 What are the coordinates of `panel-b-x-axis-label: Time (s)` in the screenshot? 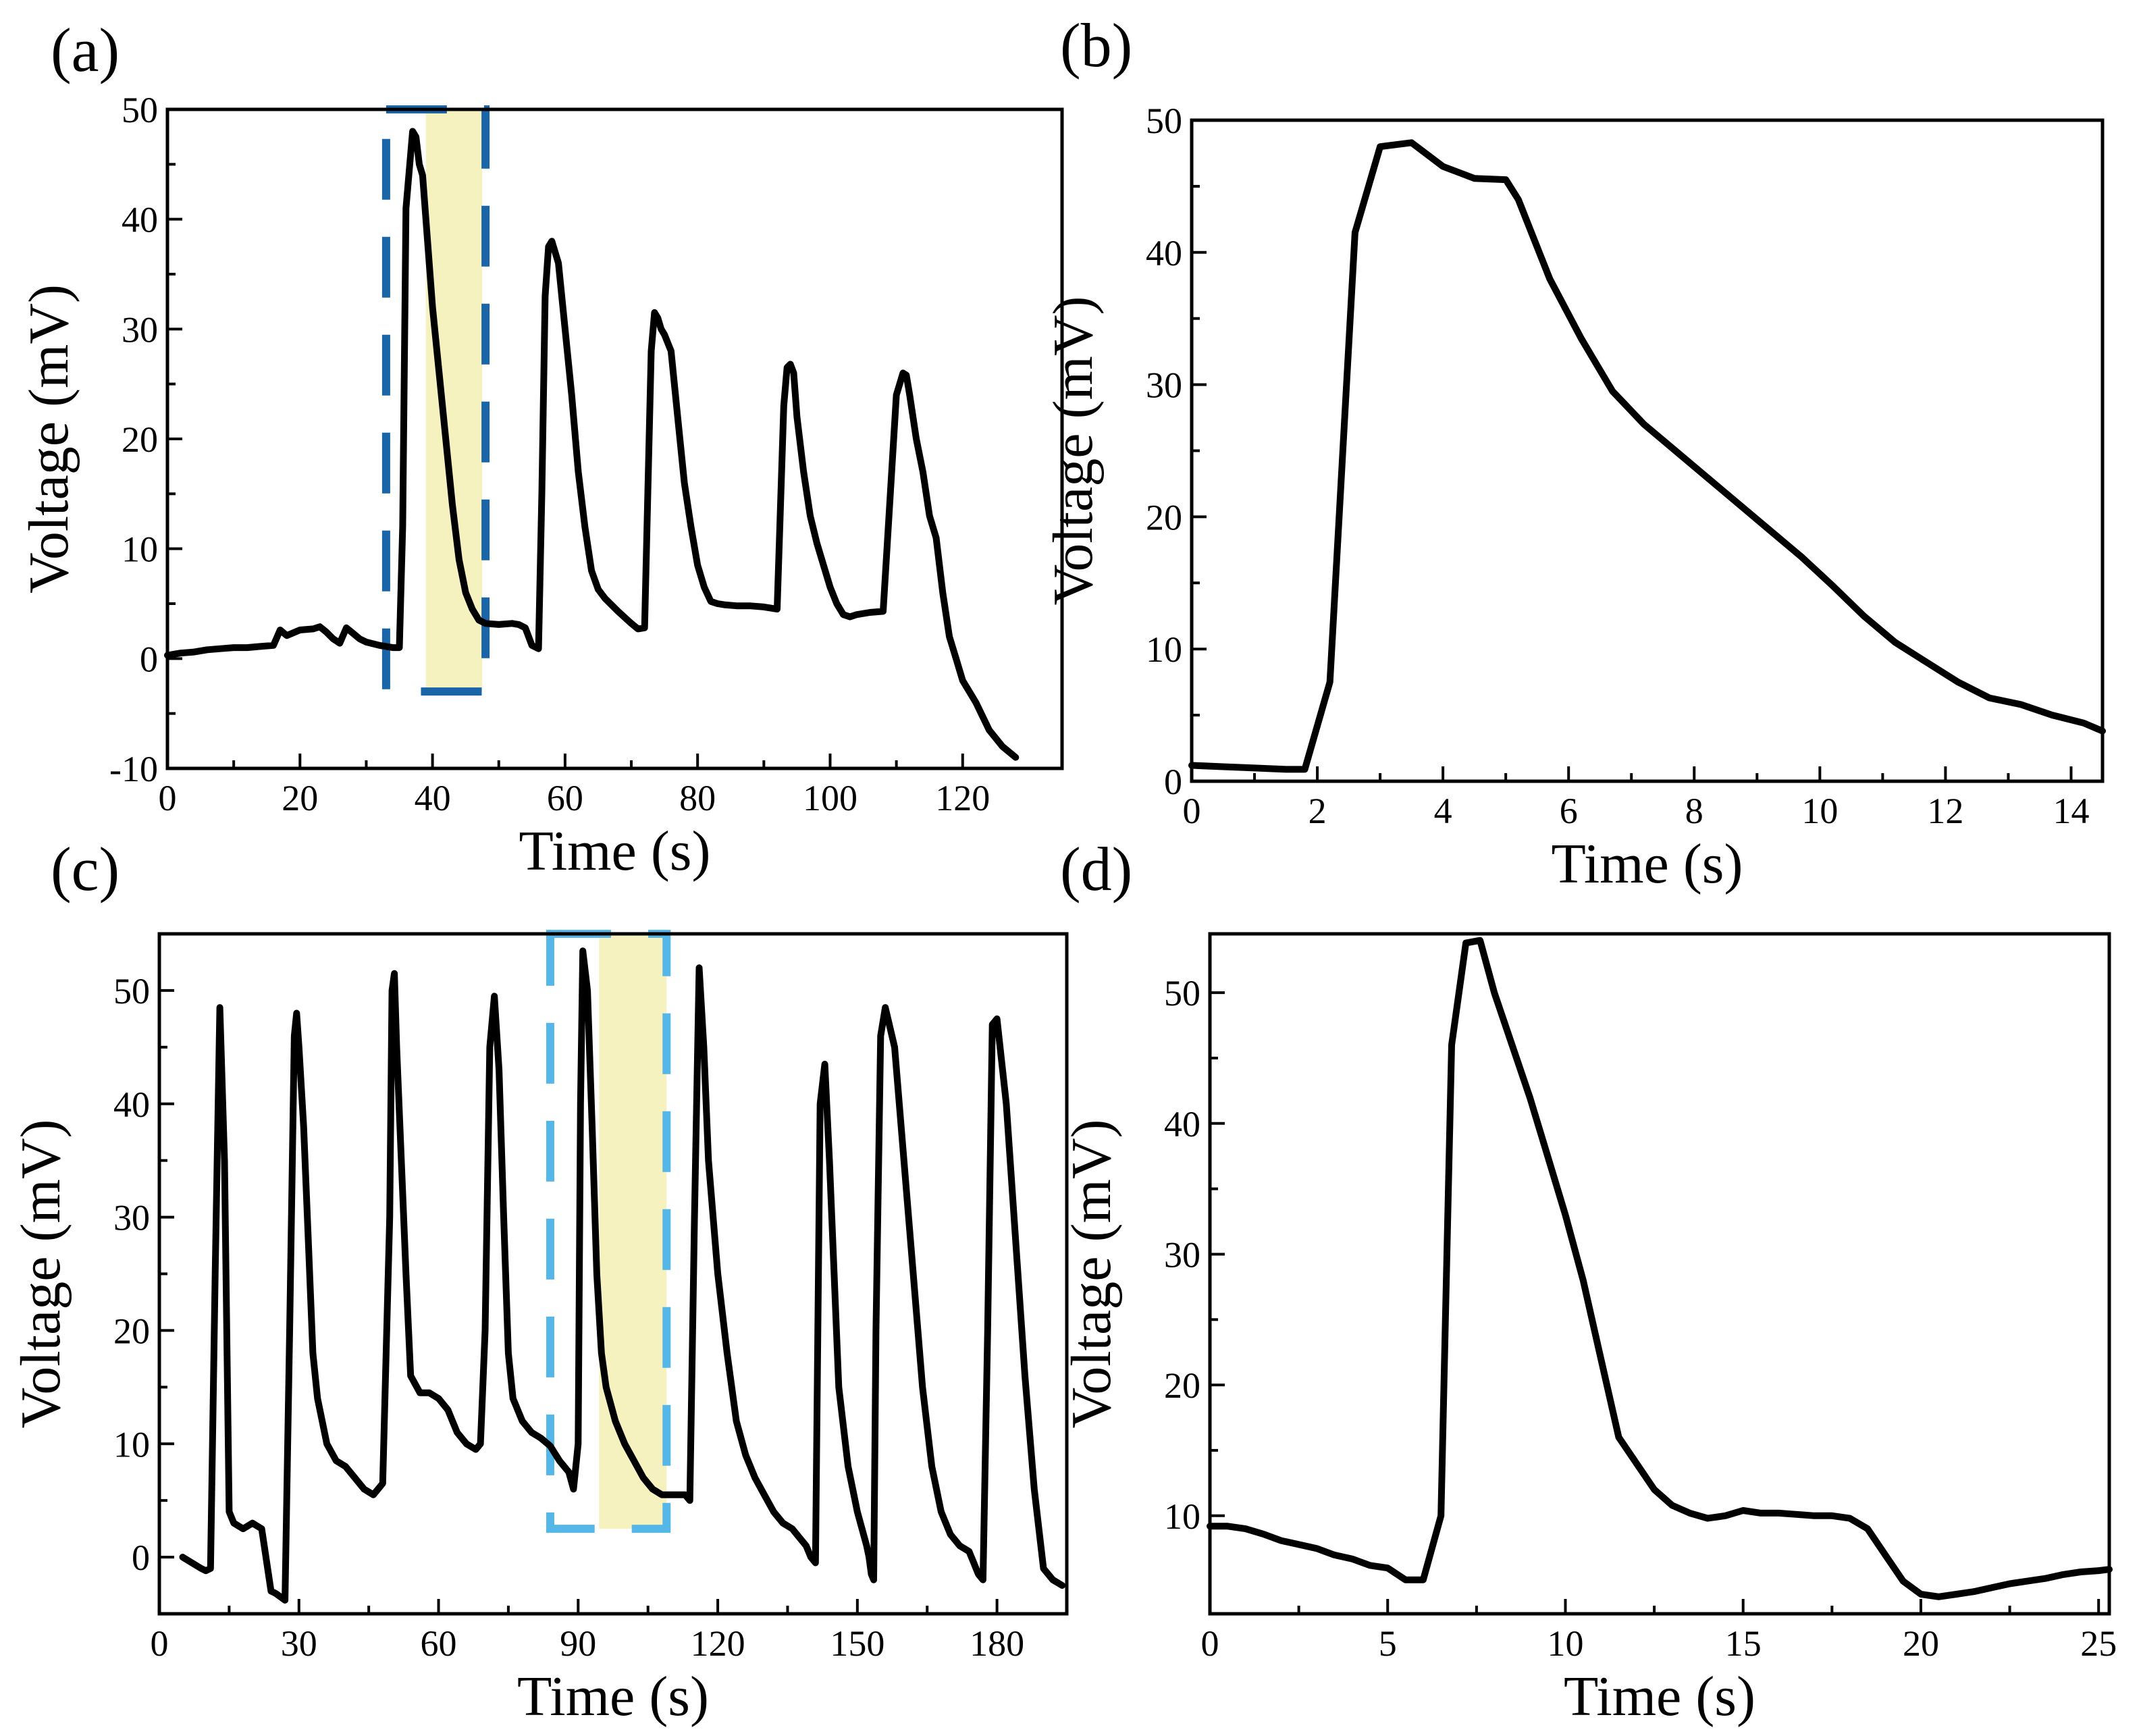 It's located at (1647, 864).